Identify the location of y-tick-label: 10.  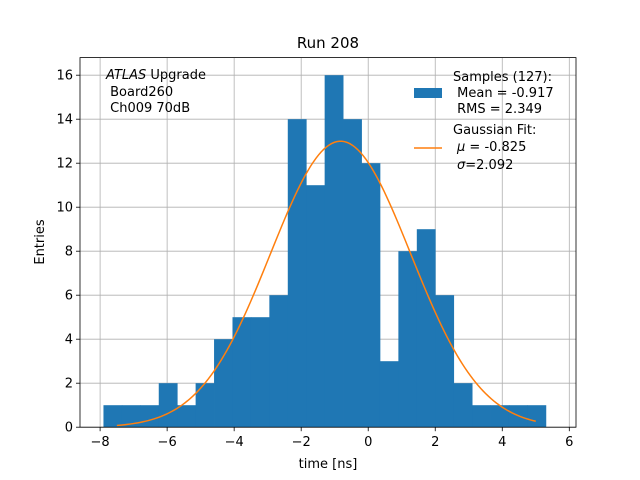
(64, 208).